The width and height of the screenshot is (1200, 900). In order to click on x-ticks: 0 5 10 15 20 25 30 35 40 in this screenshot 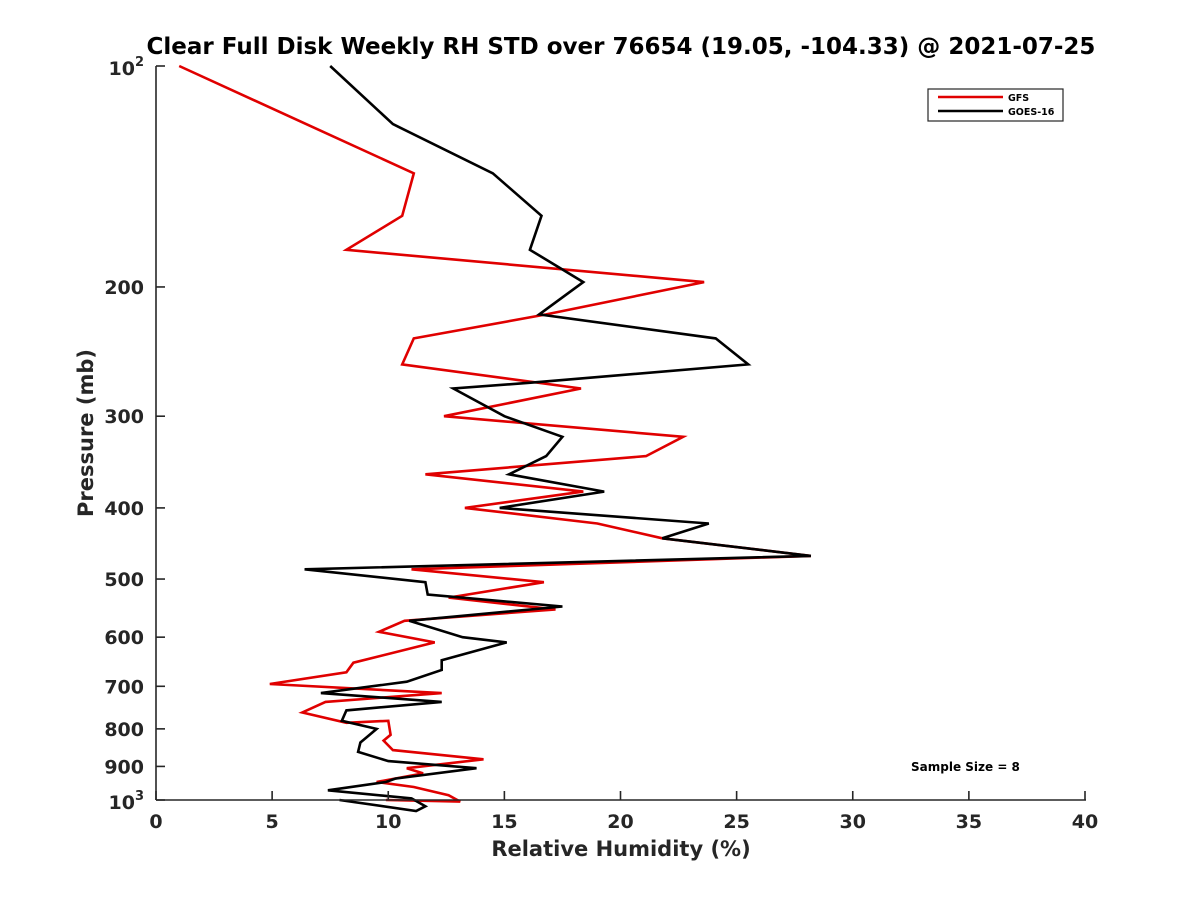, I will do `click(623, 812)`.